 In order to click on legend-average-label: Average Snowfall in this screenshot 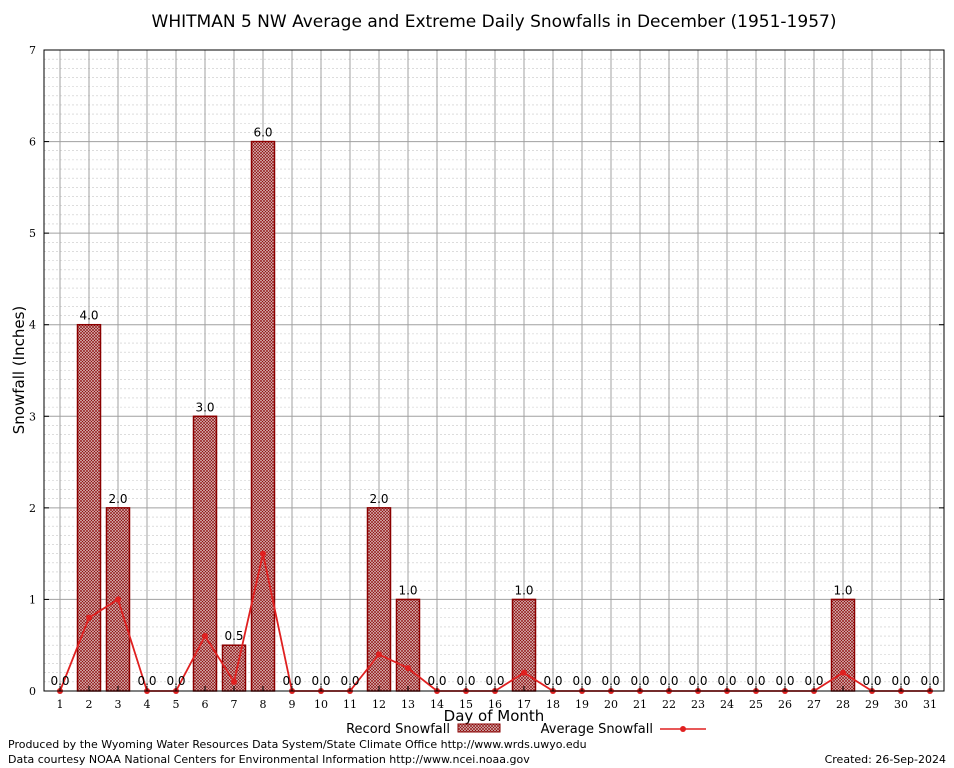, I will do `click(597, 729)`.